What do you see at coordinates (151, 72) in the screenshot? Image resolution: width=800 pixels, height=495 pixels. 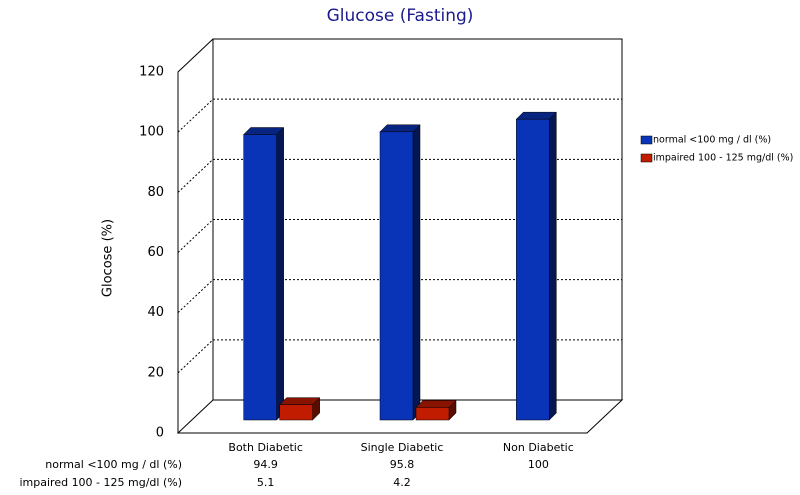 I see `y-tick-label: 120` at bounding box center [151, 72].